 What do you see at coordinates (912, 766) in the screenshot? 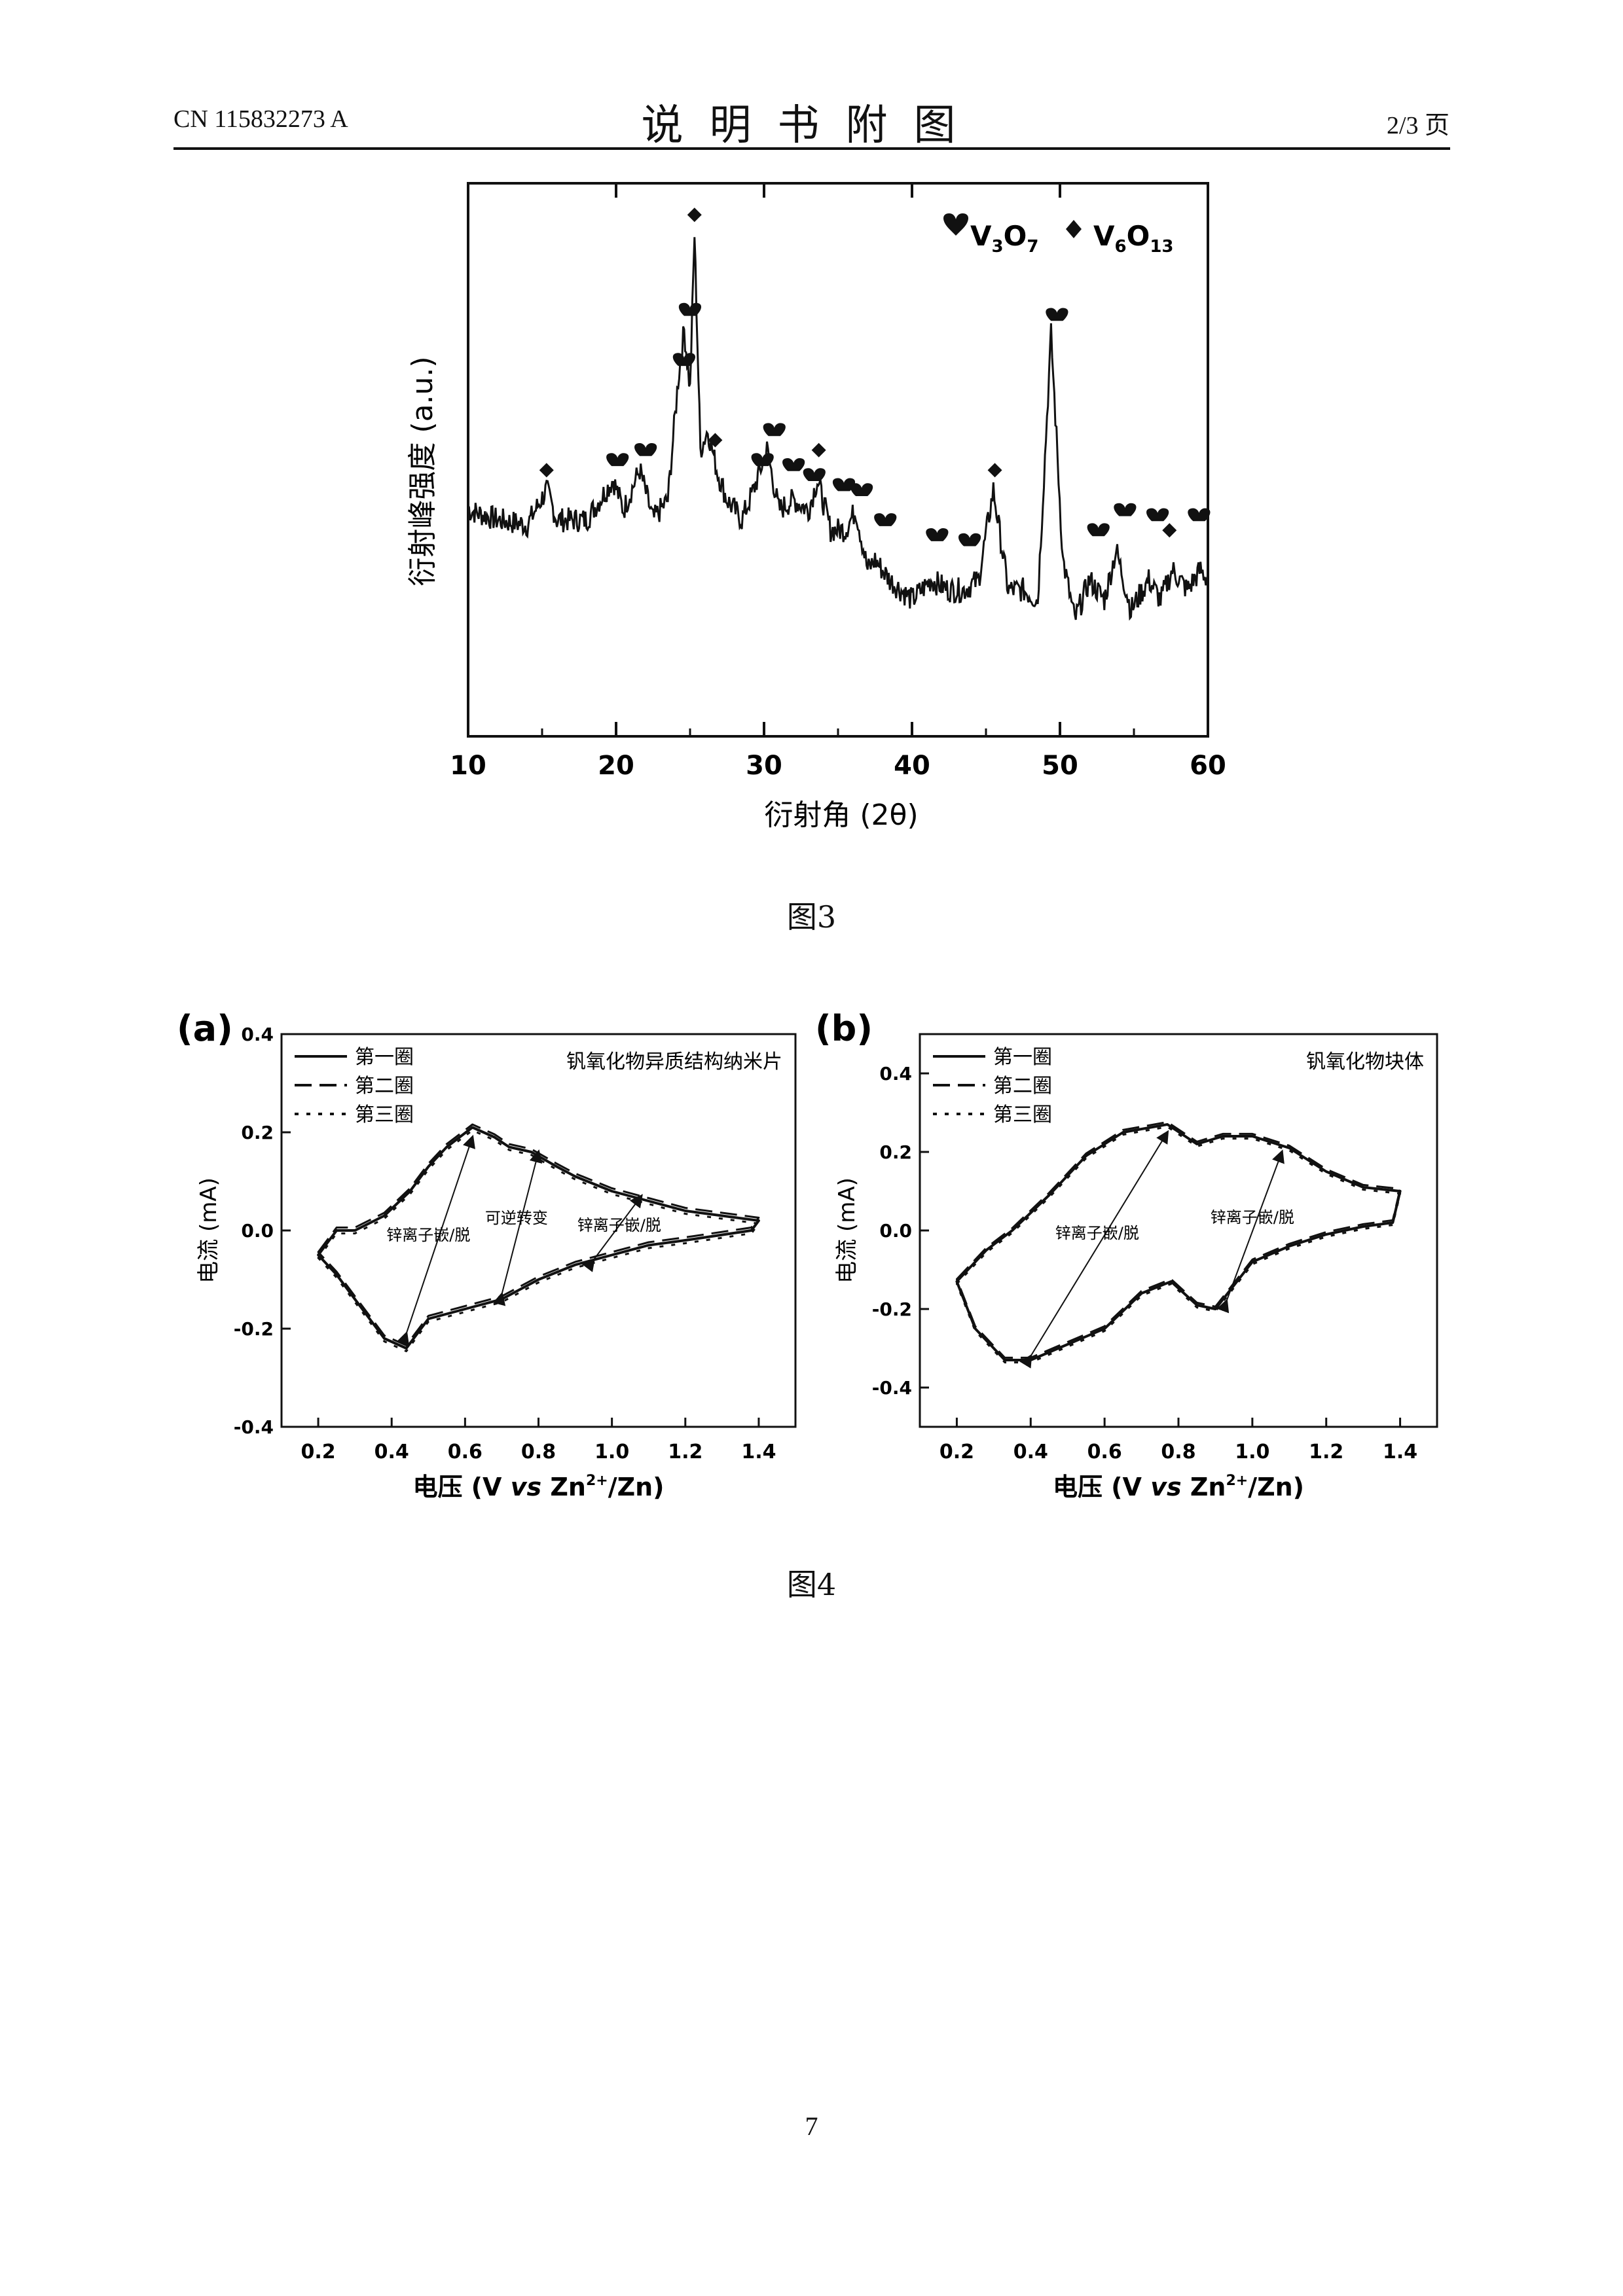
I see `x-tick-label: 40` at bounding box center [912, 766].